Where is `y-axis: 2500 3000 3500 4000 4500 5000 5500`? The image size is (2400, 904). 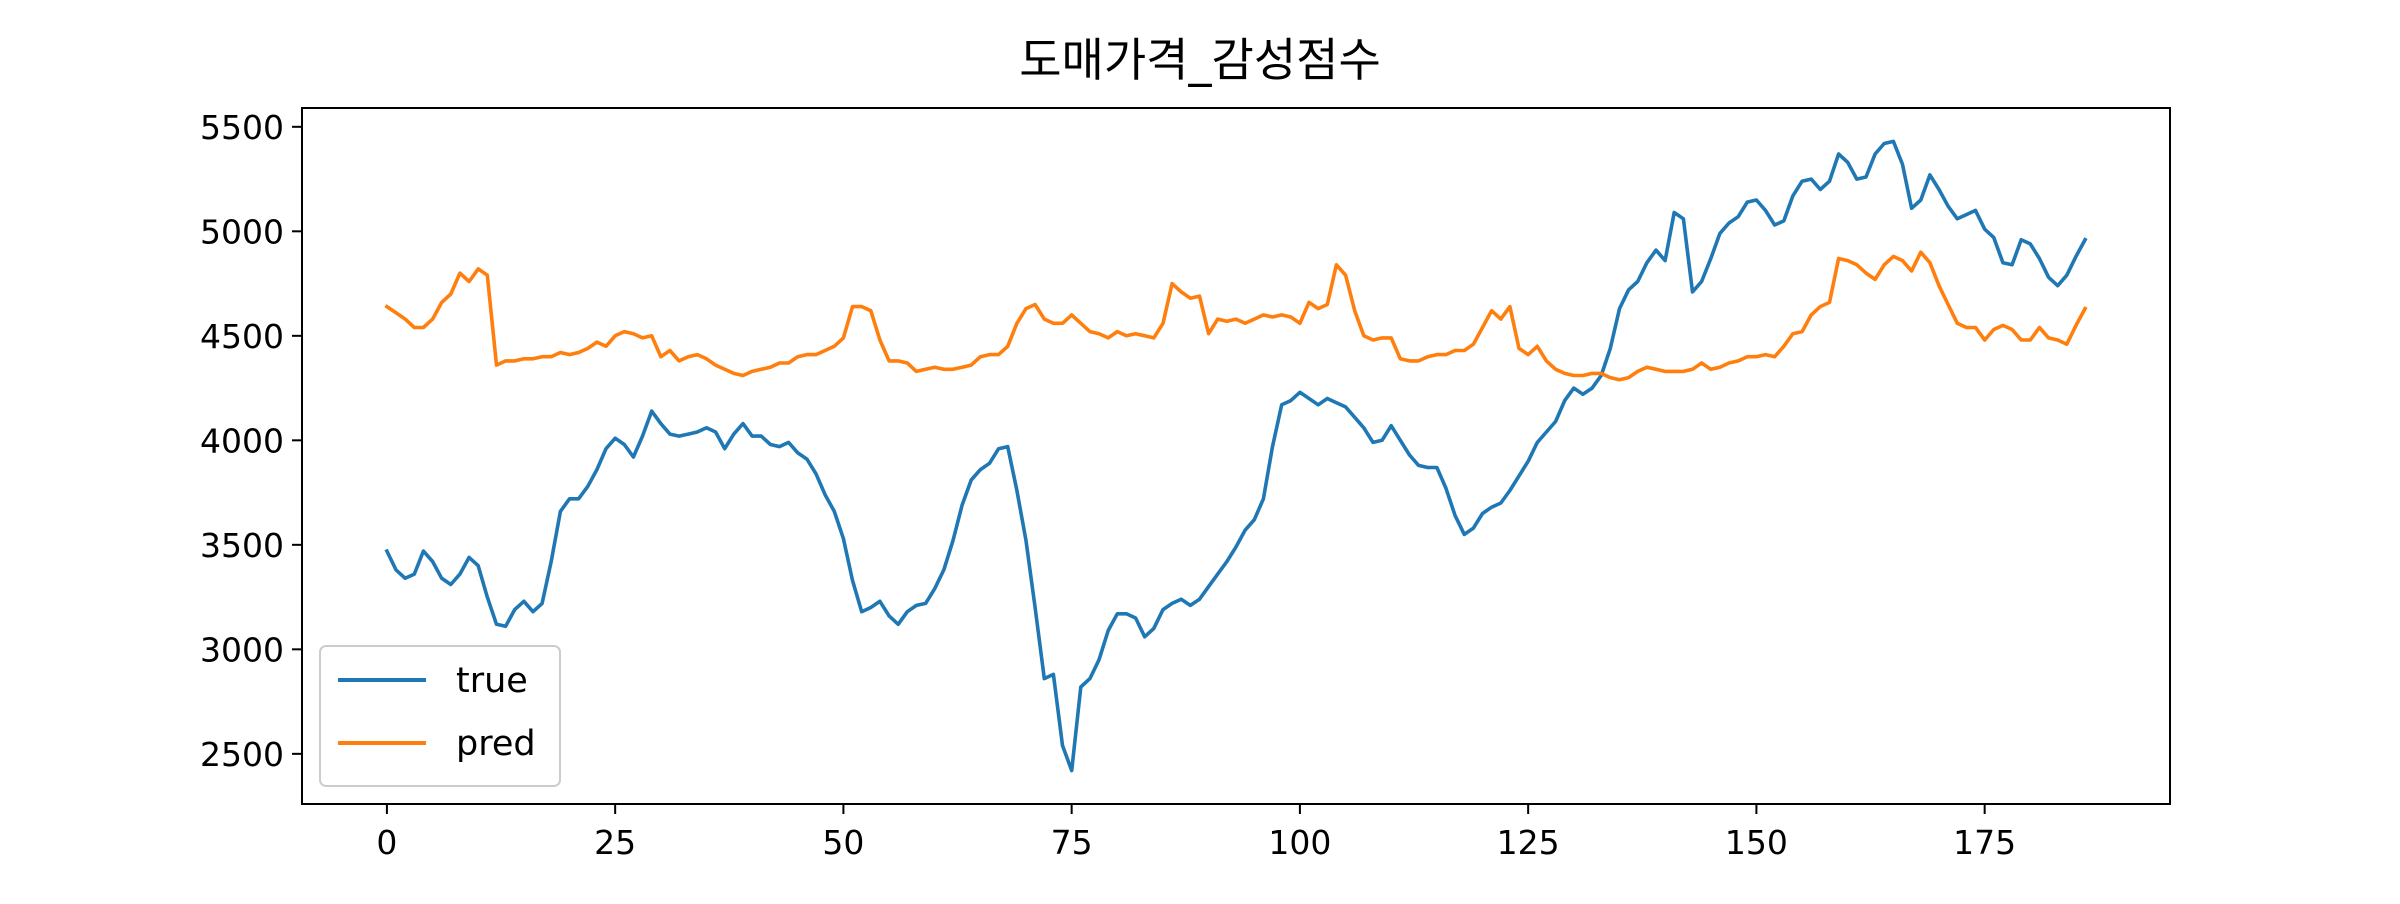 y-axis: 2500 3000 3500 4000 4500 5000 5500 is located at coordinates (251, 441).